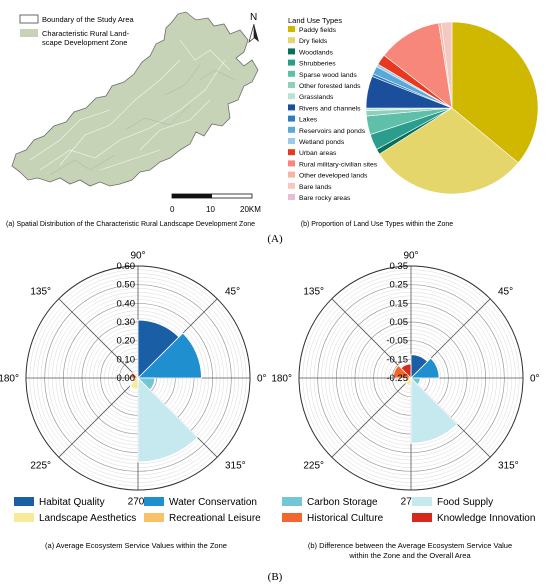  What do you see at coordinates (406, 371) in the screenshot?
I see `rose-diff-petal-knowledge-innovation` at bounding box center [406, 371].